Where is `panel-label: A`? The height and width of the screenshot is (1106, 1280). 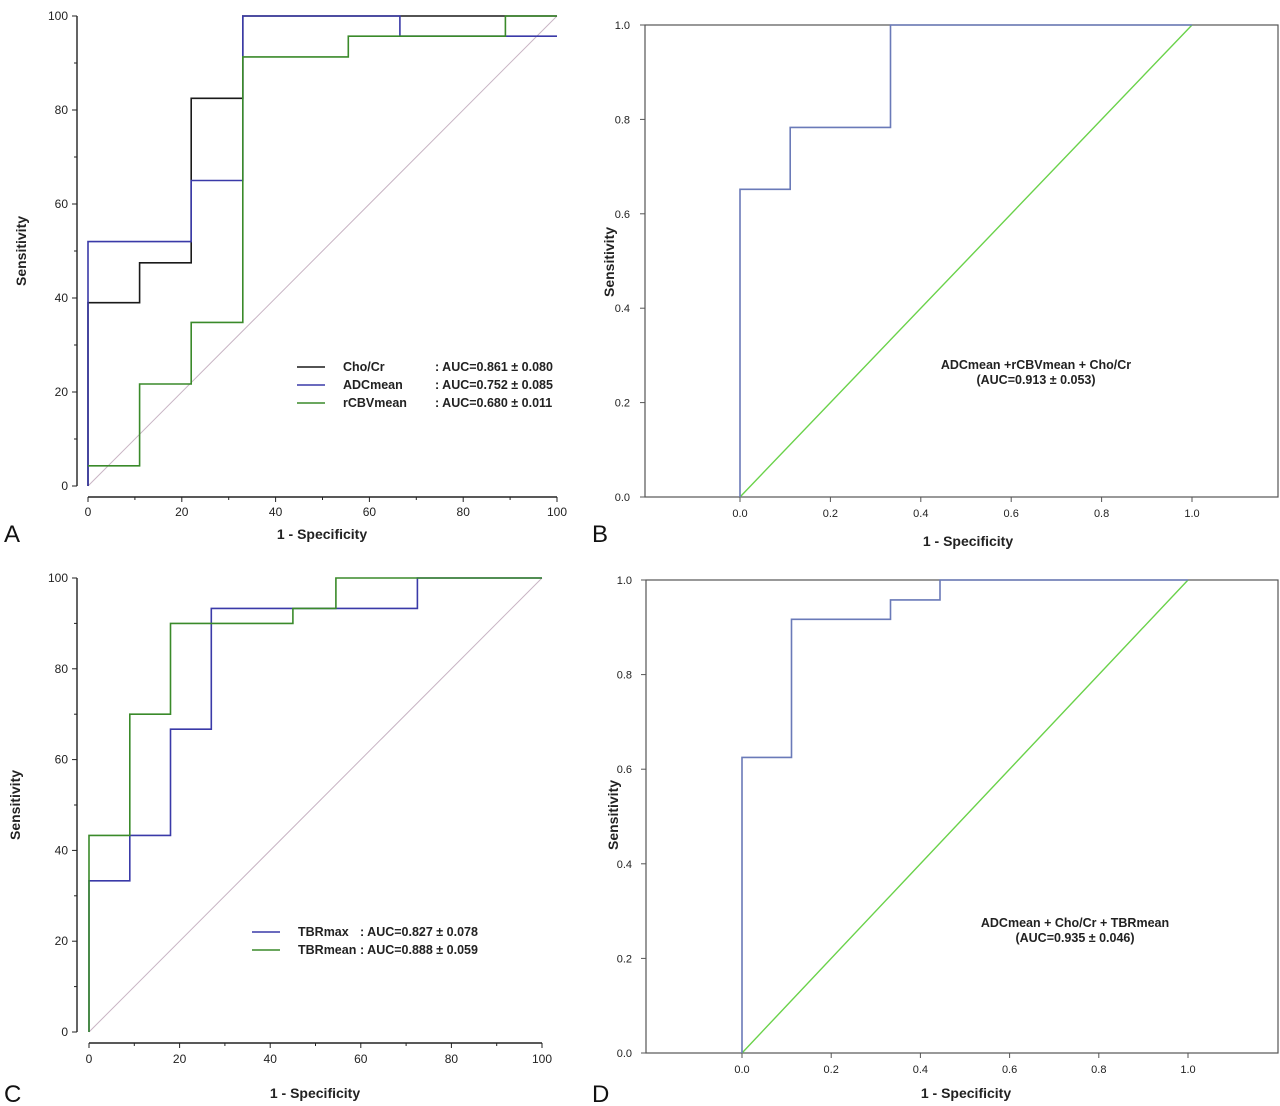
panel-label: A is located at coordinates (12, 534).